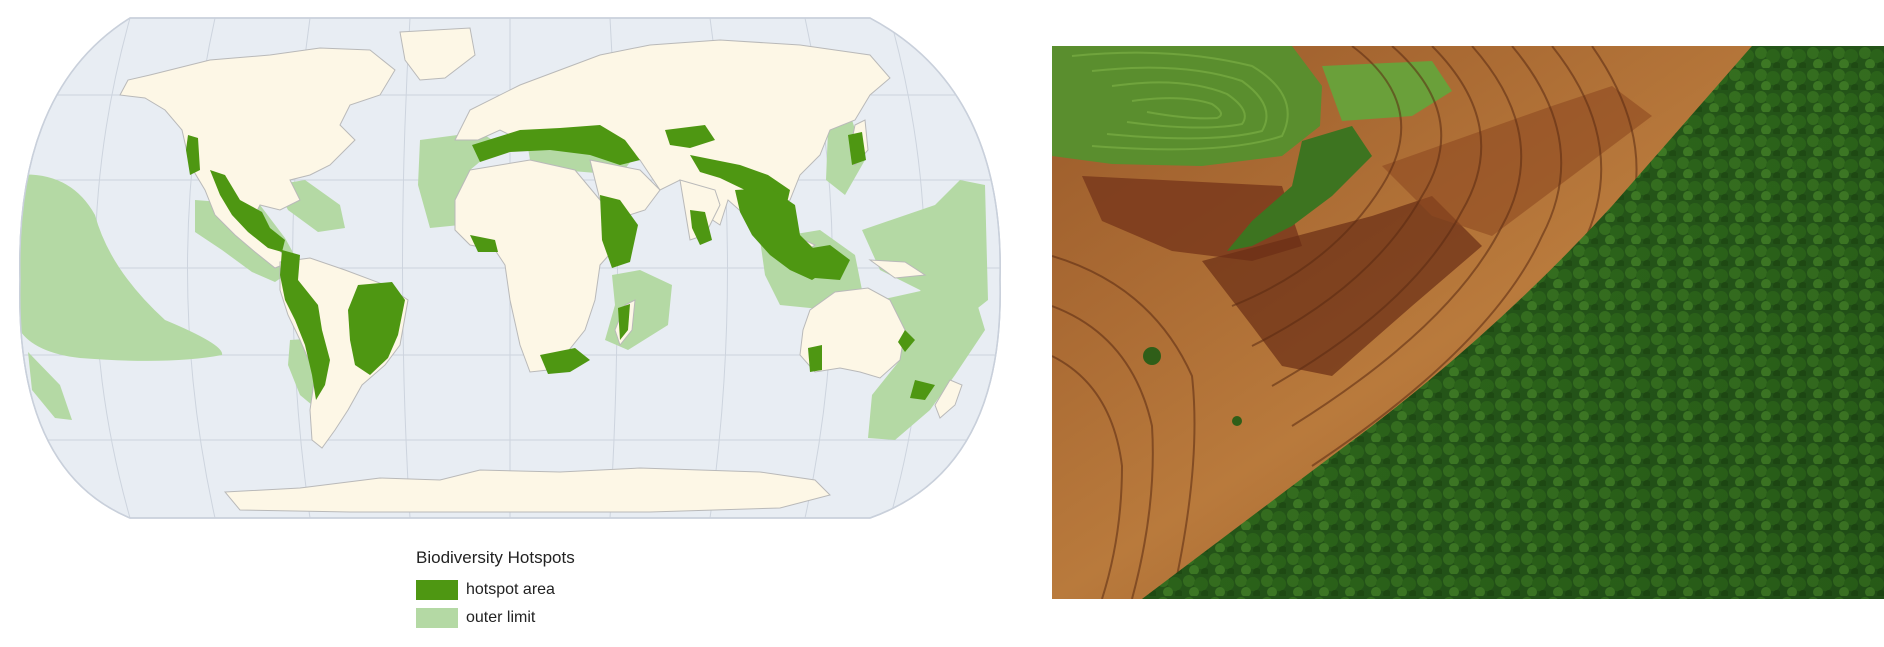 This screenshot has width=1884, height=647. I want to click on legend-title: Biodiversity Hotspots, so click(495, 557).